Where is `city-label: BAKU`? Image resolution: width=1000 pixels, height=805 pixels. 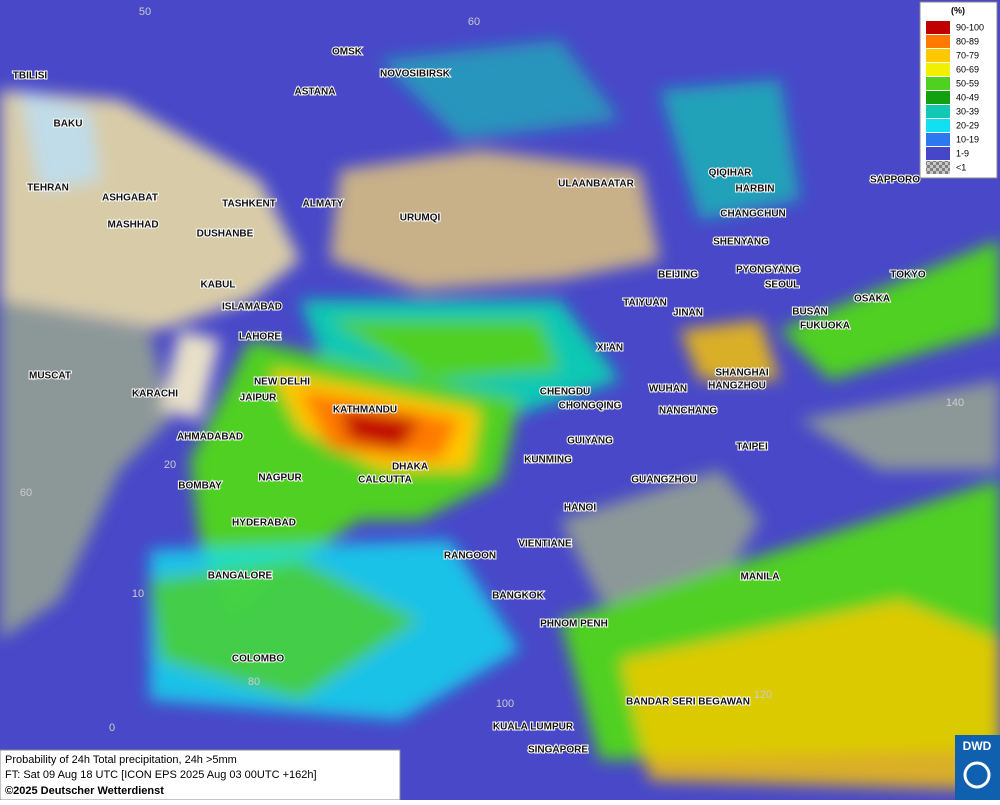 city-label: BAKU is located at coordinates (68, 124).